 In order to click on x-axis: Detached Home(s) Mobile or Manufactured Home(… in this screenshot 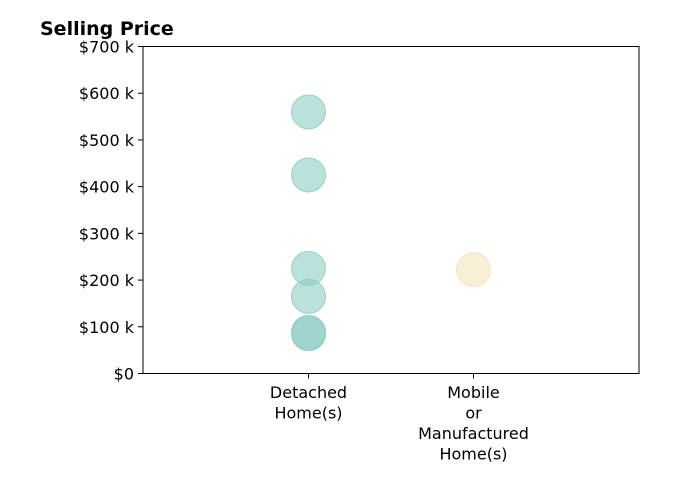, I will do `click(399, 418)`.